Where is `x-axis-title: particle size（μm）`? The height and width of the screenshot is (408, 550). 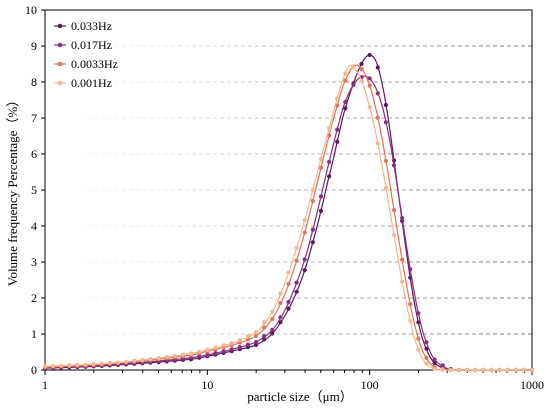
x-axis-title: particle size（μm） is located at coordinates (300, 396).